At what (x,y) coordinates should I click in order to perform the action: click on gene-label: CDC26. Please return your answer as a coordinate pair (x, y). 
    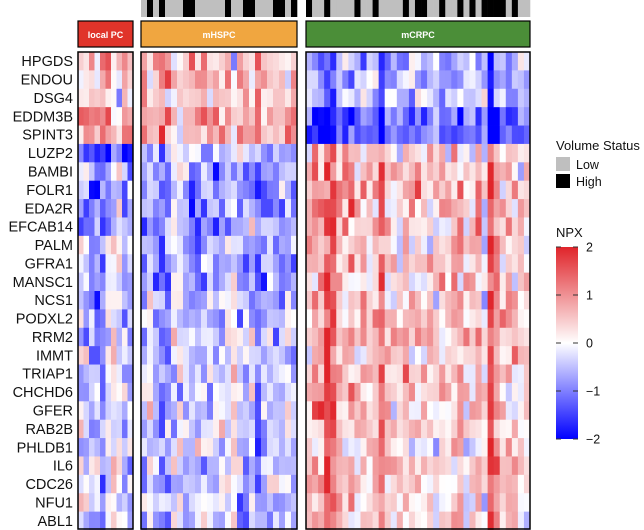
    Looking at the image, I should click on (49, 485).